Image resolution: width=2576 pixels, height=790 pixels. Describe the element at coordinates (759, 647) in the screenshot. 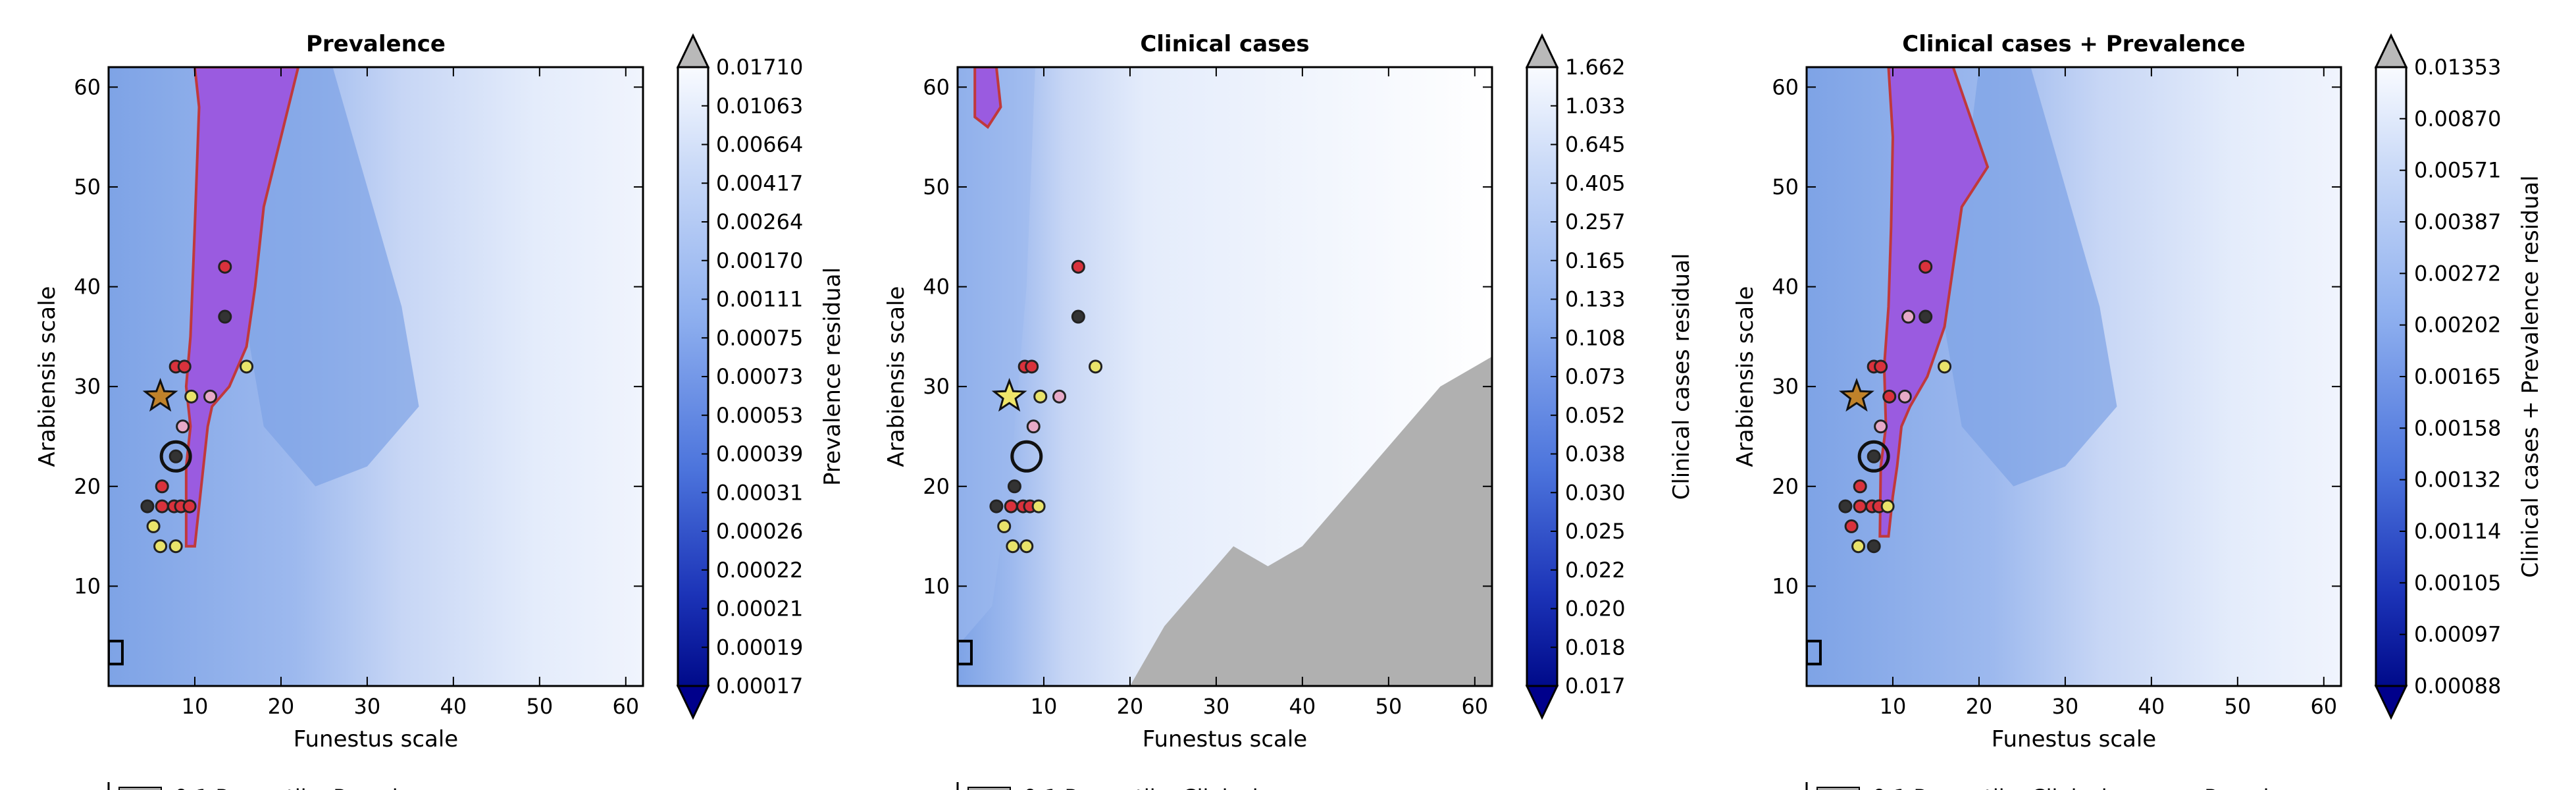

I see `colorbar-tick-label: 0.00019` at that location.